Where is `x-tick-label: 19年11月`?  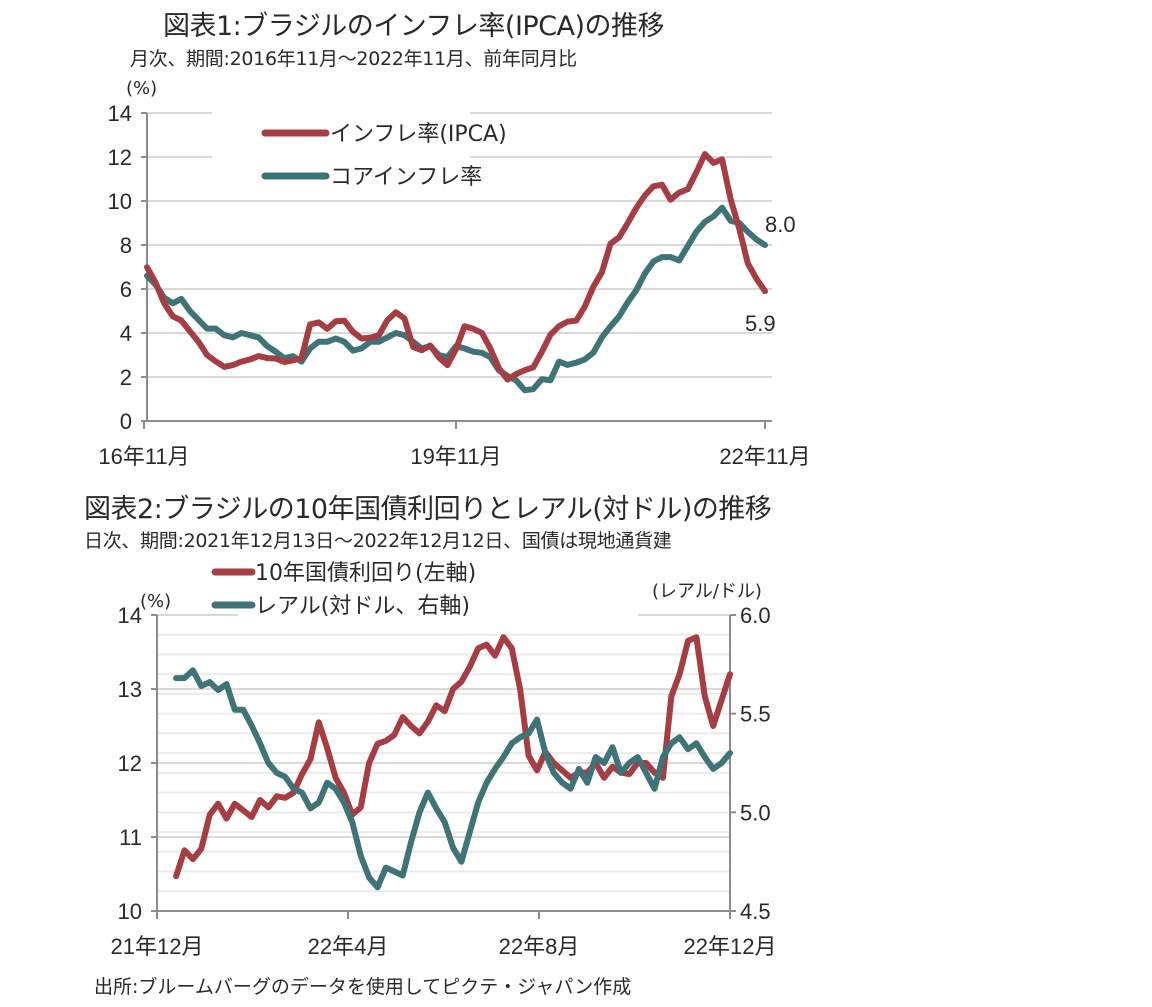
x-tick-label: 19年11月 is located at coordinates (455, 456).